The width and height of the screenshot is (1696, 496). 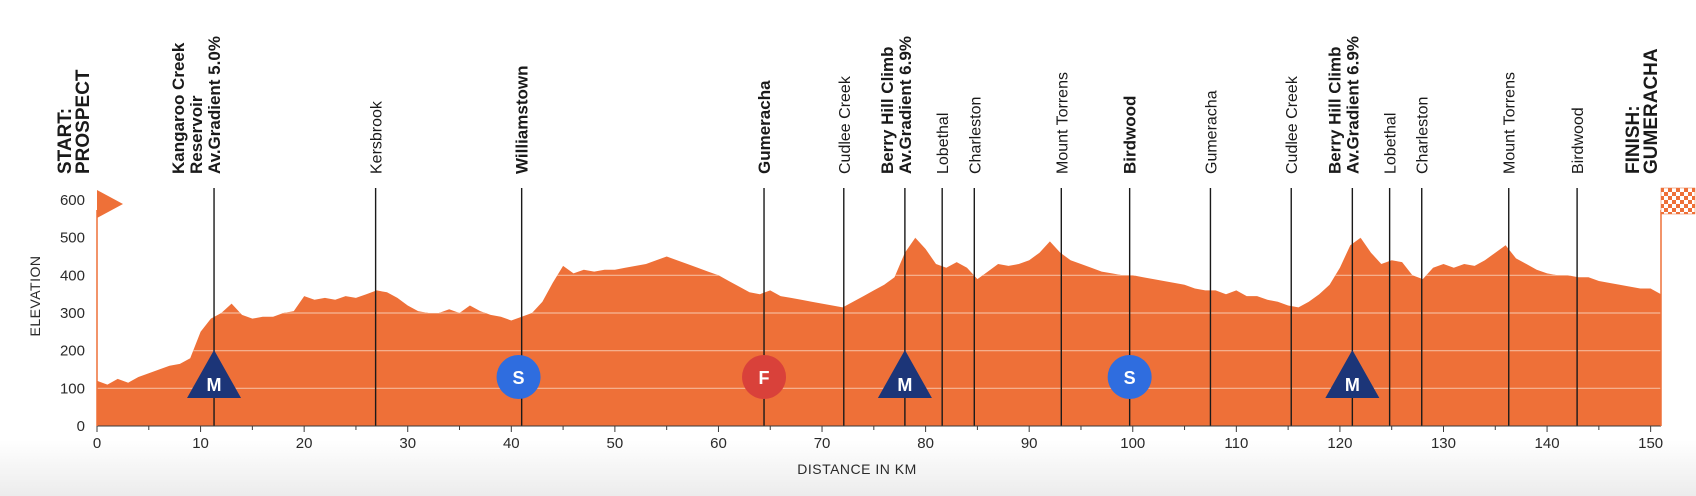 I want to click on x-tick-label: 130, so click(x=1443, y=443).